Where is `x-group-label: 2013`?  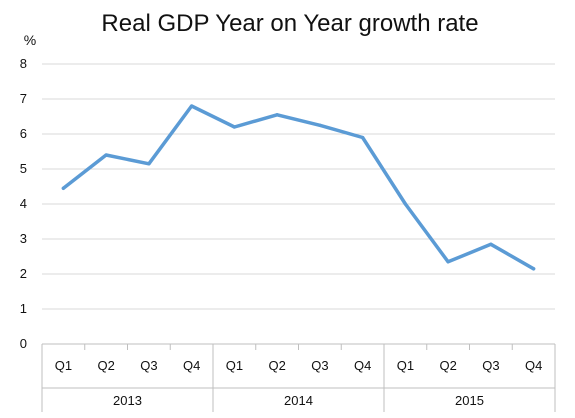
x-group-label: 2013 is located at coordinates (127, 400).